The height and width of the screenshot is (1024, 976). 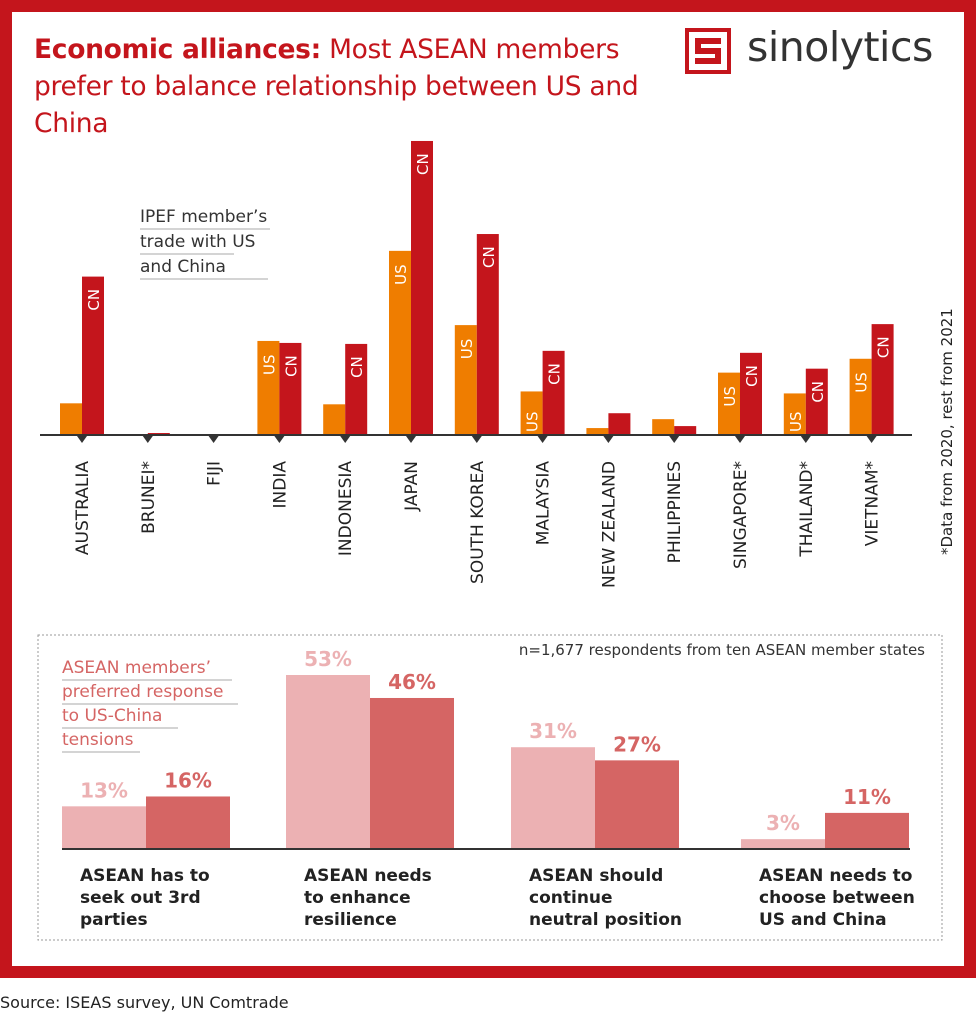 What do you see at coordinates (873, 503) in the screenshot?
I see `category-label: VIETNAM*` at bounding box center [873, 503].